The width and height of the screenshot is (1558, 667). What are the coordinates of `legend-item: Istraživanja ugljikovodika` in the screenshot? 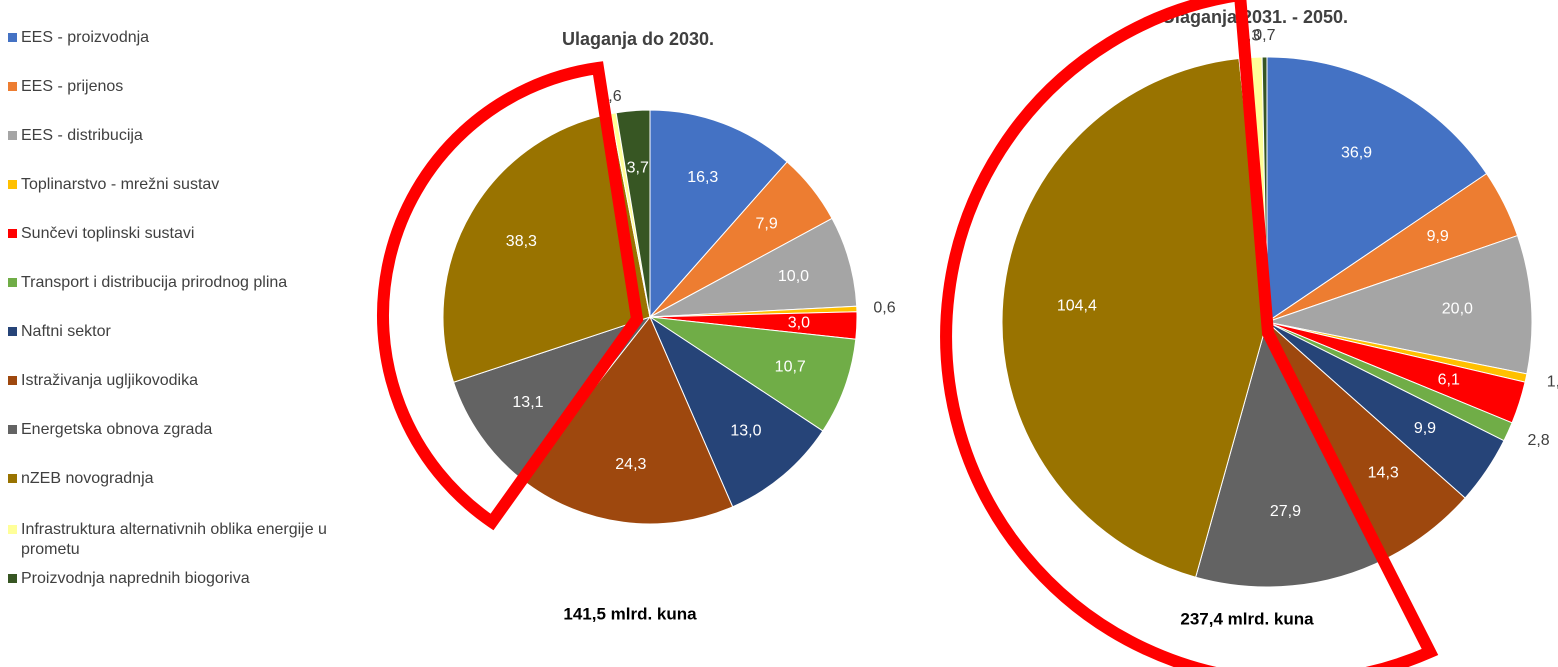 It's located at (178, 381).